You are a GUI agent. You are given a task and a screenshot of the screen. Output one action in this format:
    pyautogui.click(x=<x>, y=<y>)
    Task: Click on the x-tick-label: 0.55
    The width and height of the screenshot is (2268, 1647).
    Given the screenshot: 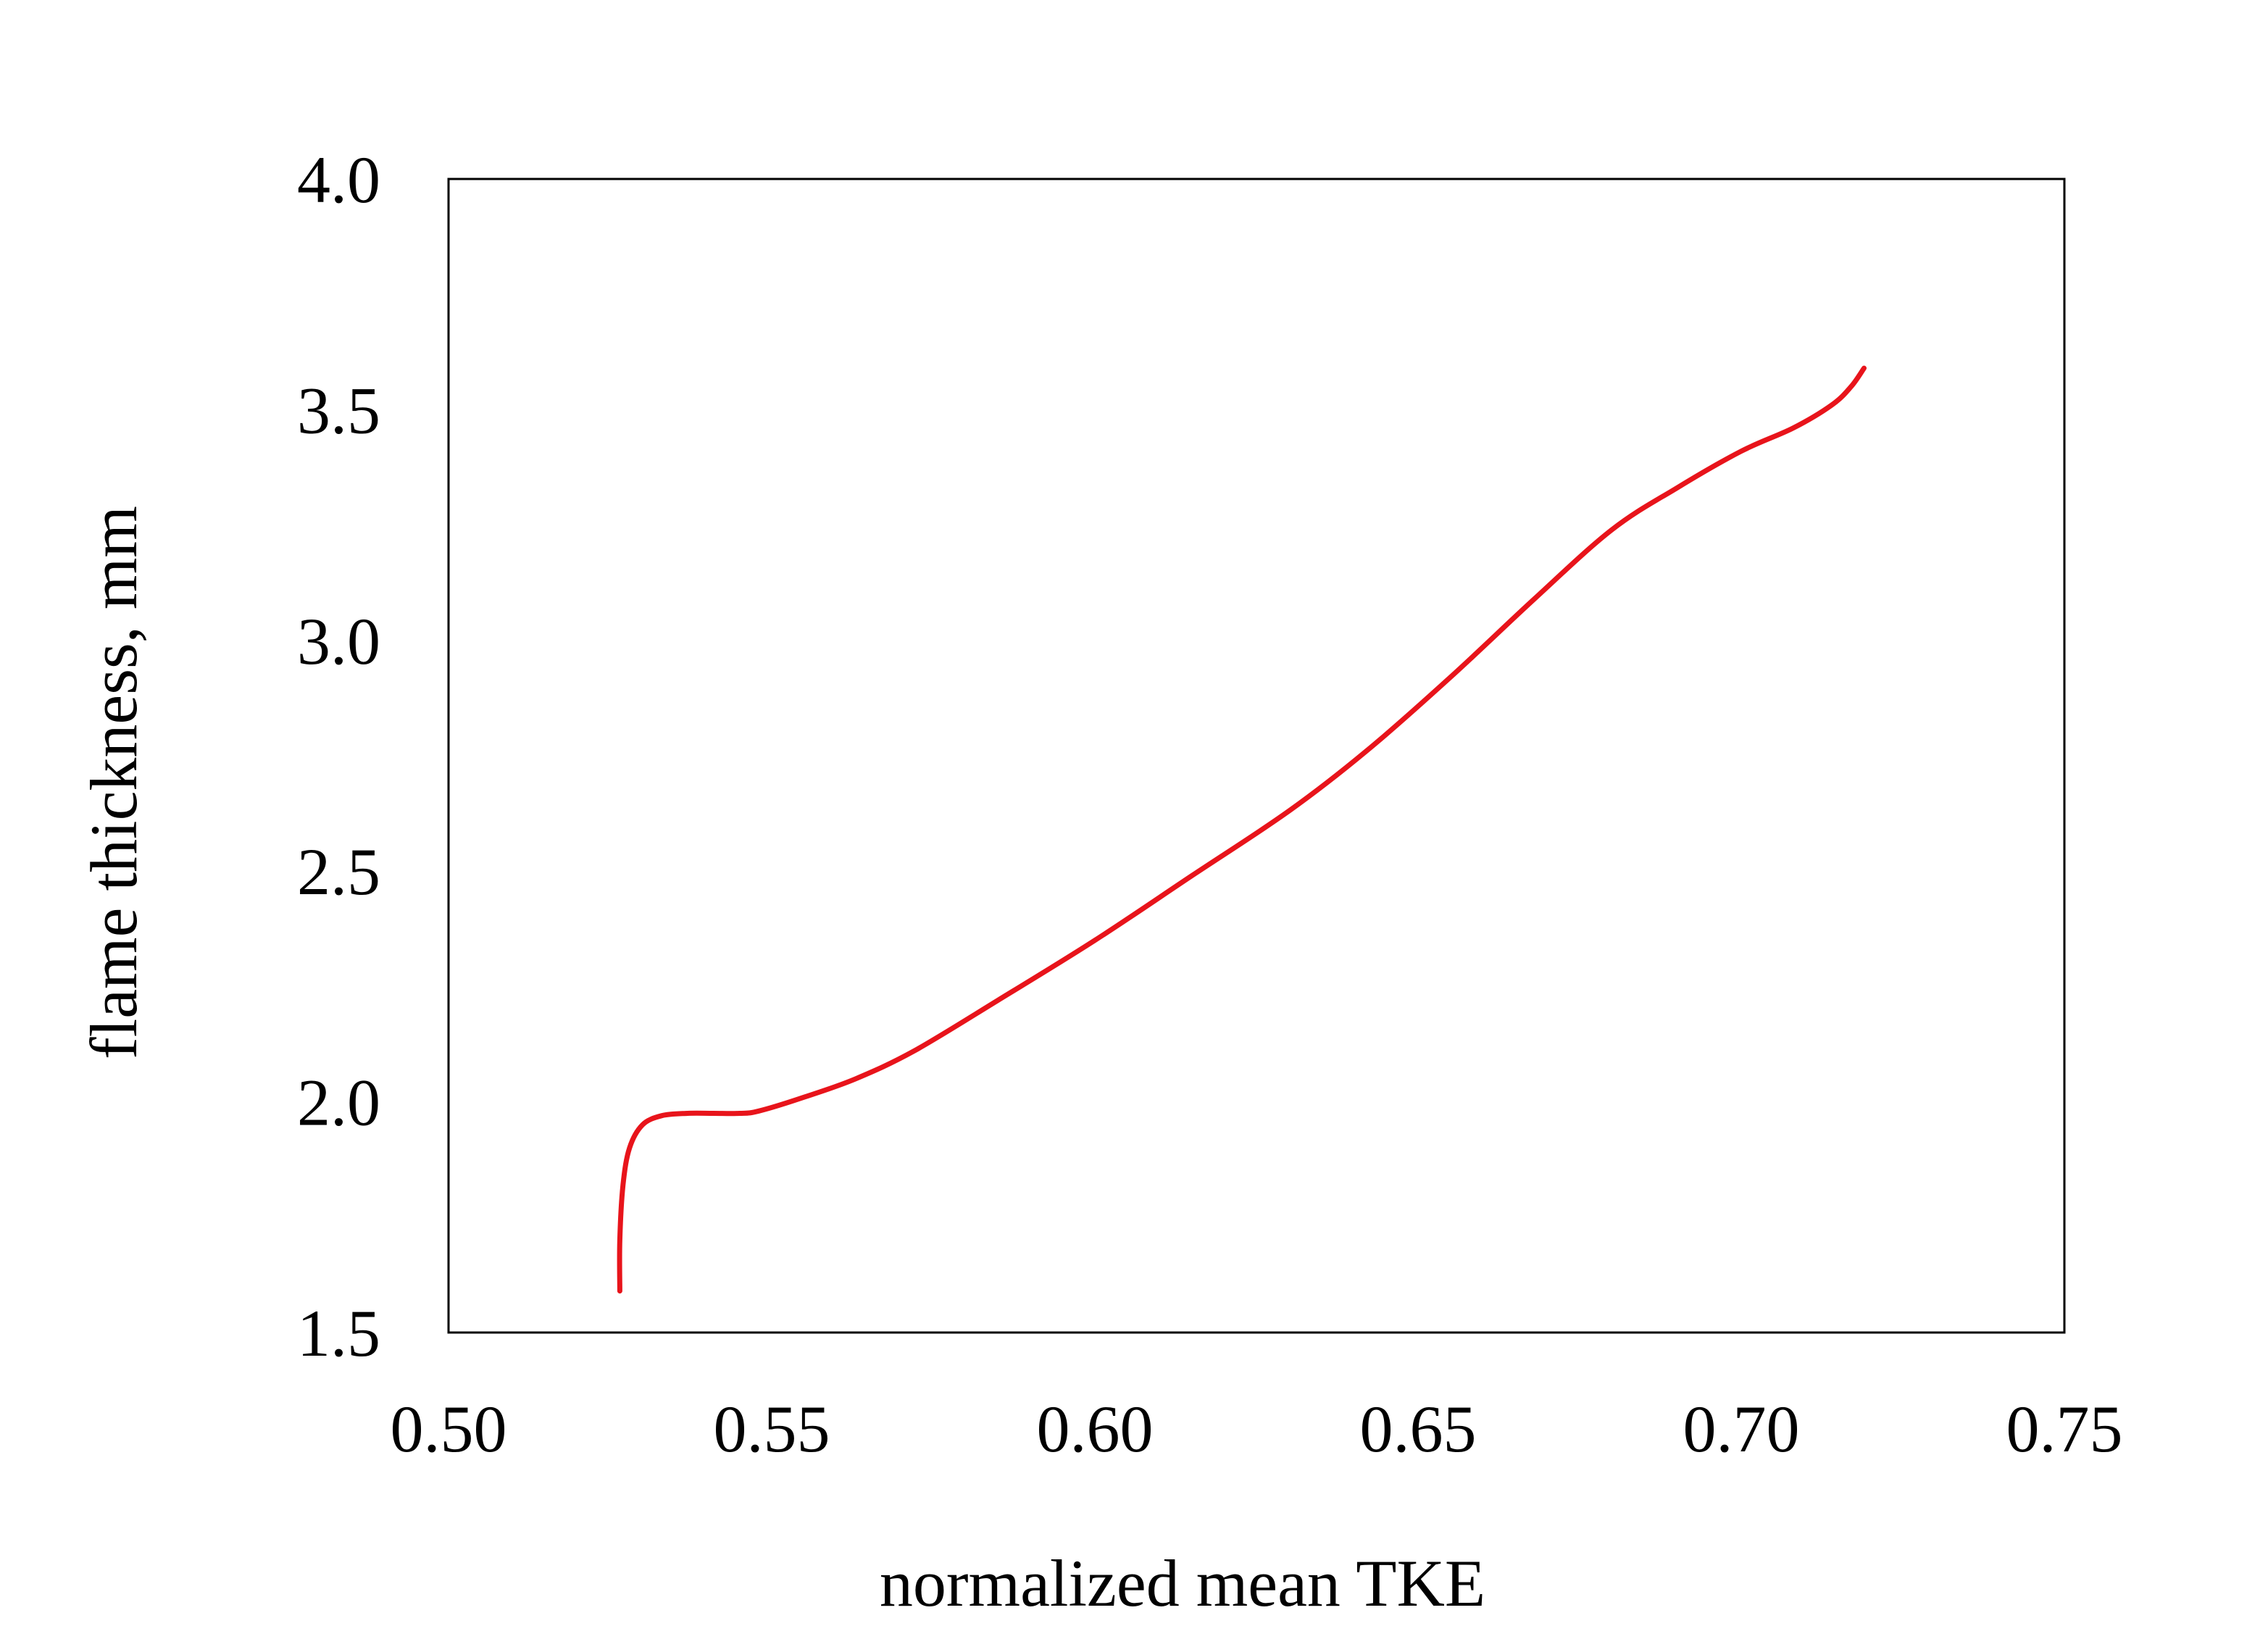 What is the action you would take?
    pyautogui.click(x=772, y=1429)
    